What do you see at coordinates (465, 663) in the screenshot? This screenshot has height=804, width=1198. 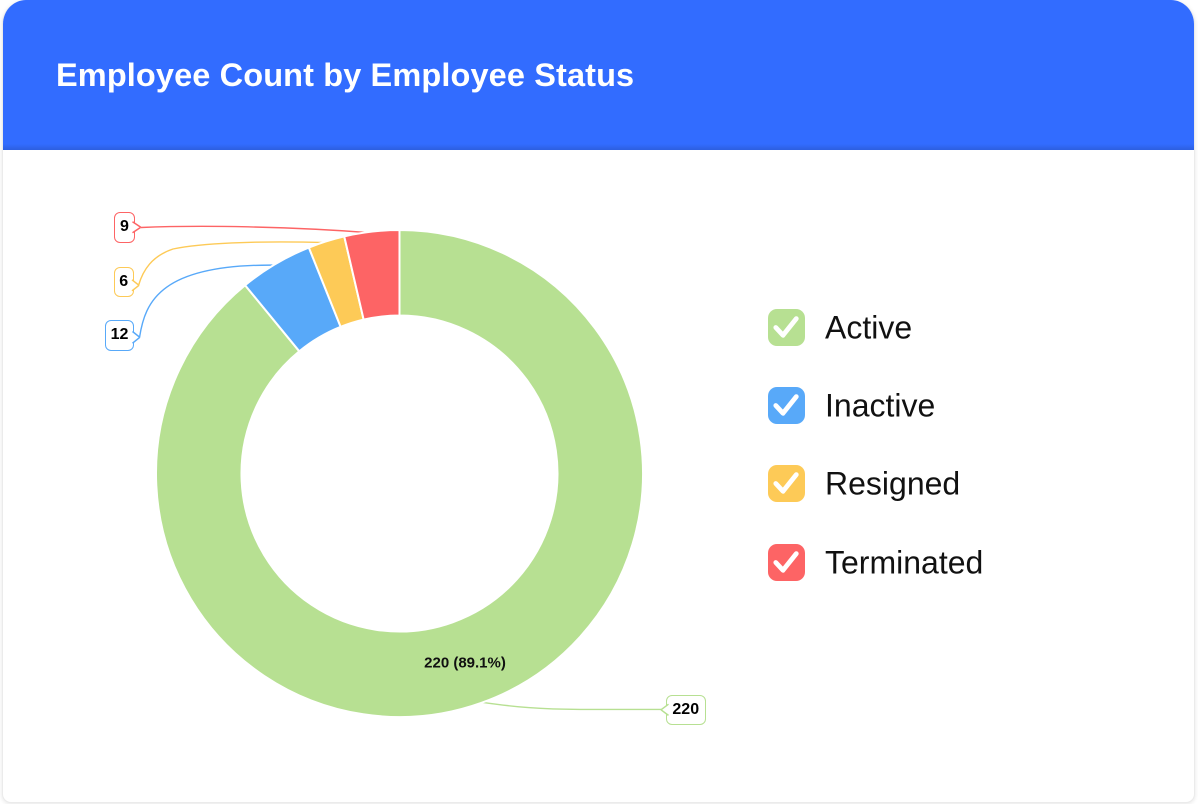 I see `svg-text: 220 (89.1%)` at bounding box center [465, 663].